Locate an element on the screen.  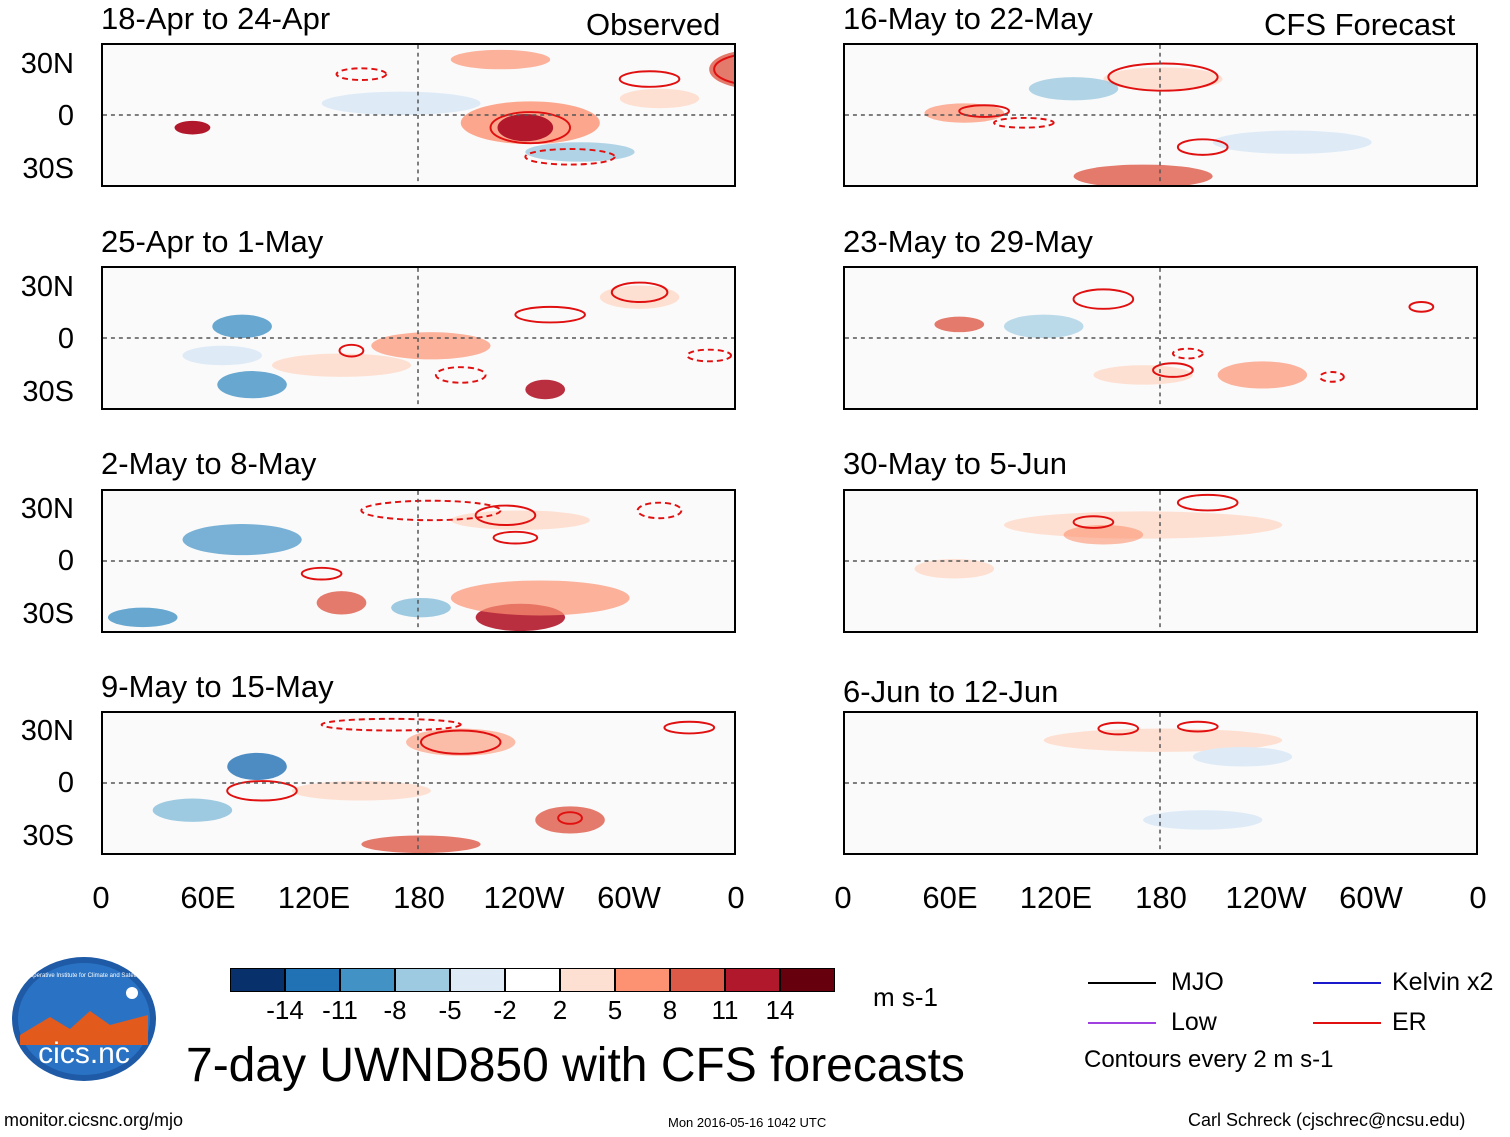
legend-line-kelvin is located at coordinates (1347, 983).